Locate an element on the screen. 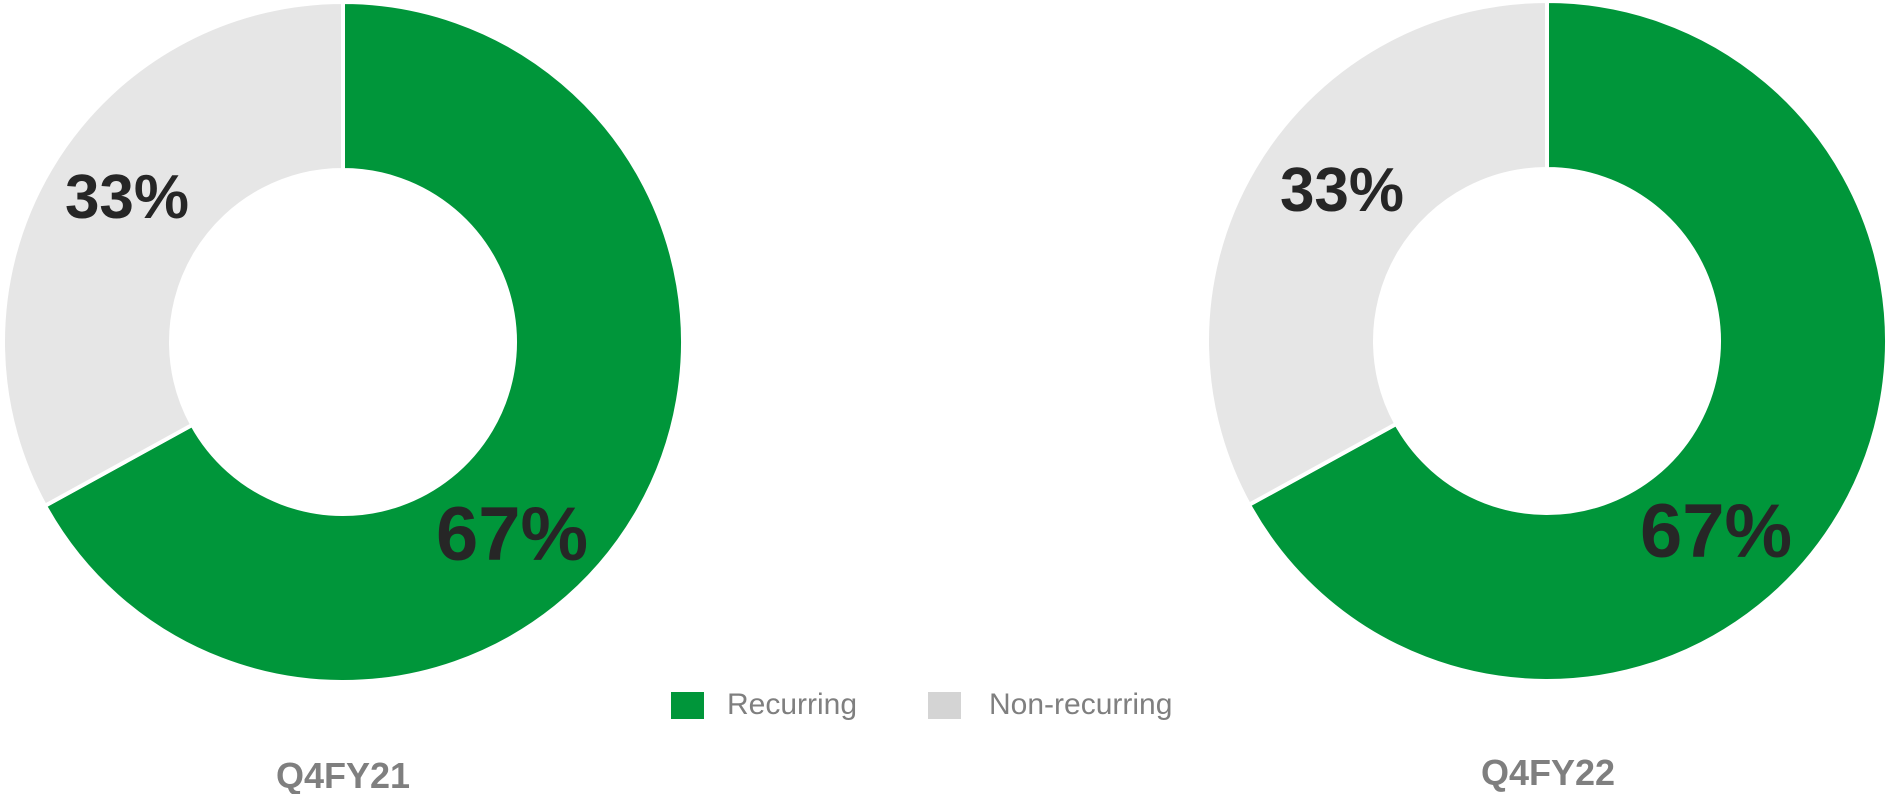 The image size is (1888, 794). legend-label-recurring: Recurring is located at coordinates (792, 704).